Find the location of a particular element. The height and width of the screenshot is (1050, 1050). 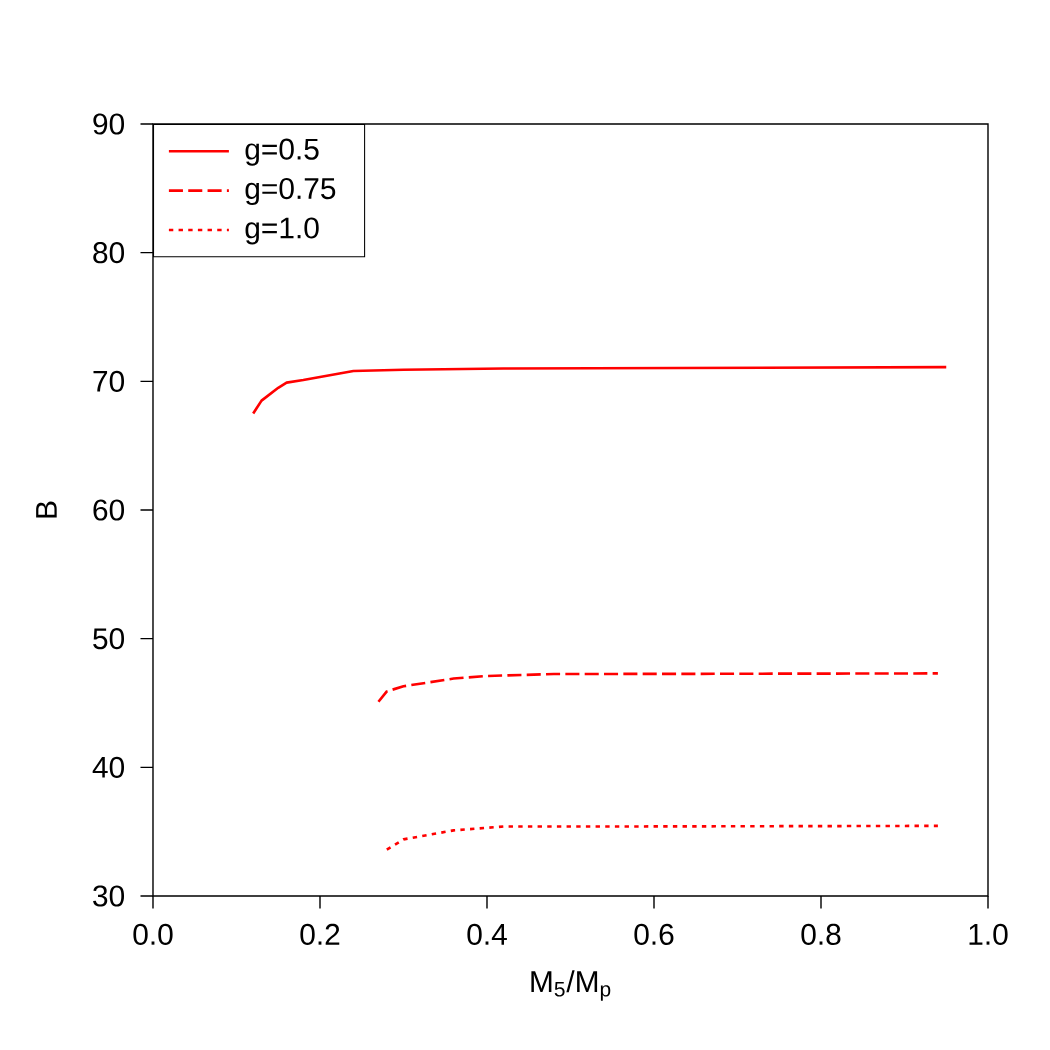

y-tick-label: 60 is located at coordinates (109, 510).